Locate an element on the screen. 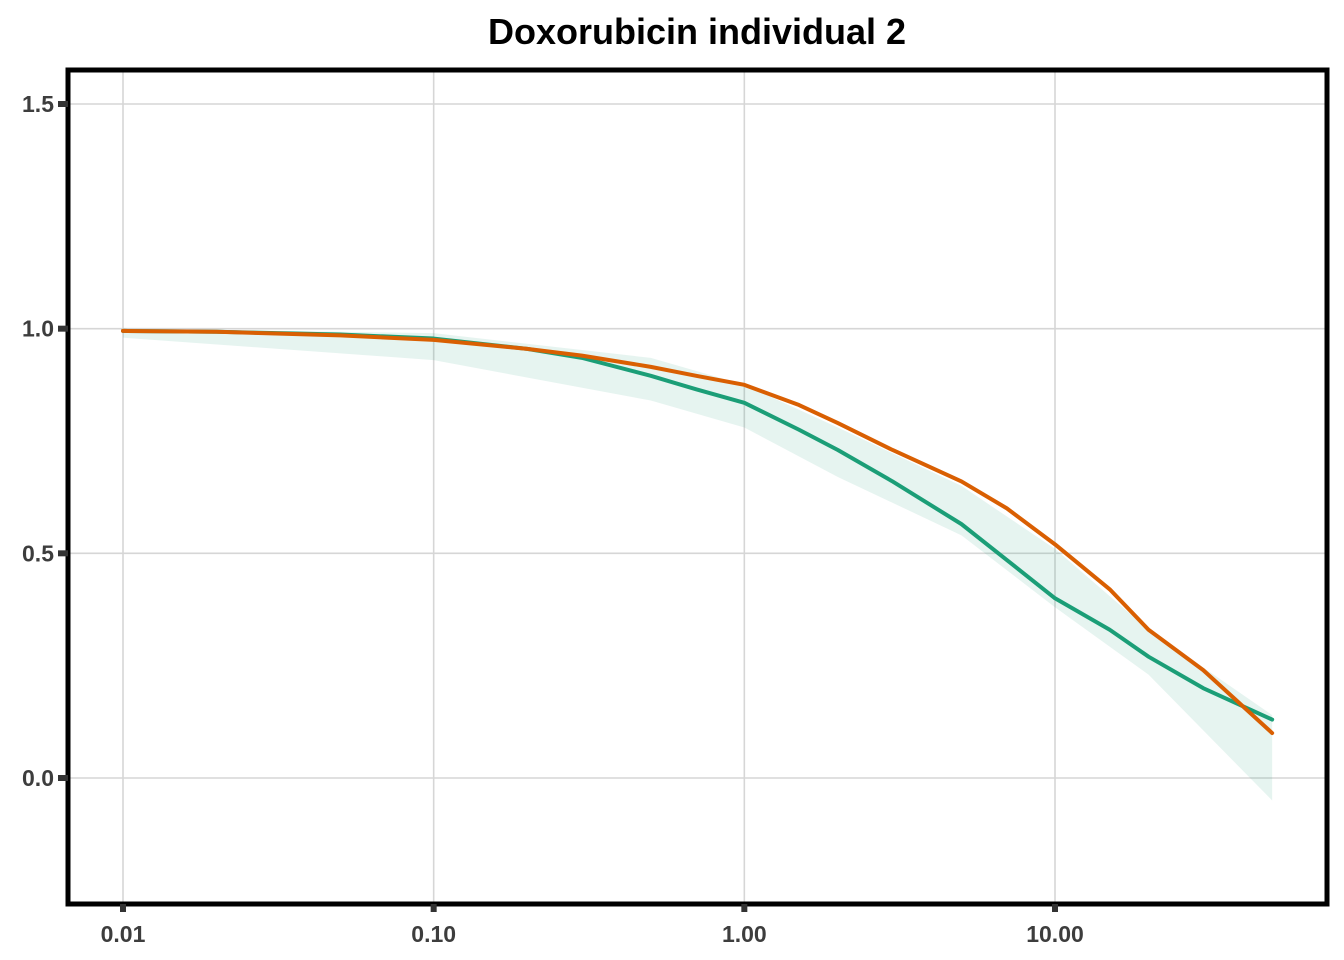 The width and height of the screenshot is (1344, 960). x-tick-label: 10.00 is located at coordinates (1055, 934).